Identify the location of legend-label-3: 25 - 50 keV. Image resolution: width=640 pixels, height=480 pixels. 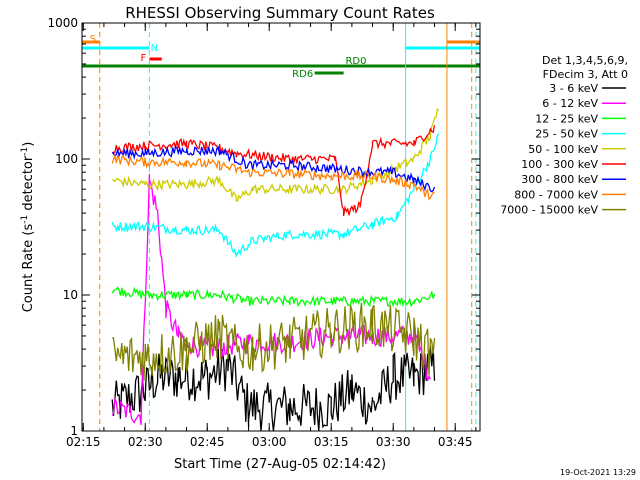
(566, 134).